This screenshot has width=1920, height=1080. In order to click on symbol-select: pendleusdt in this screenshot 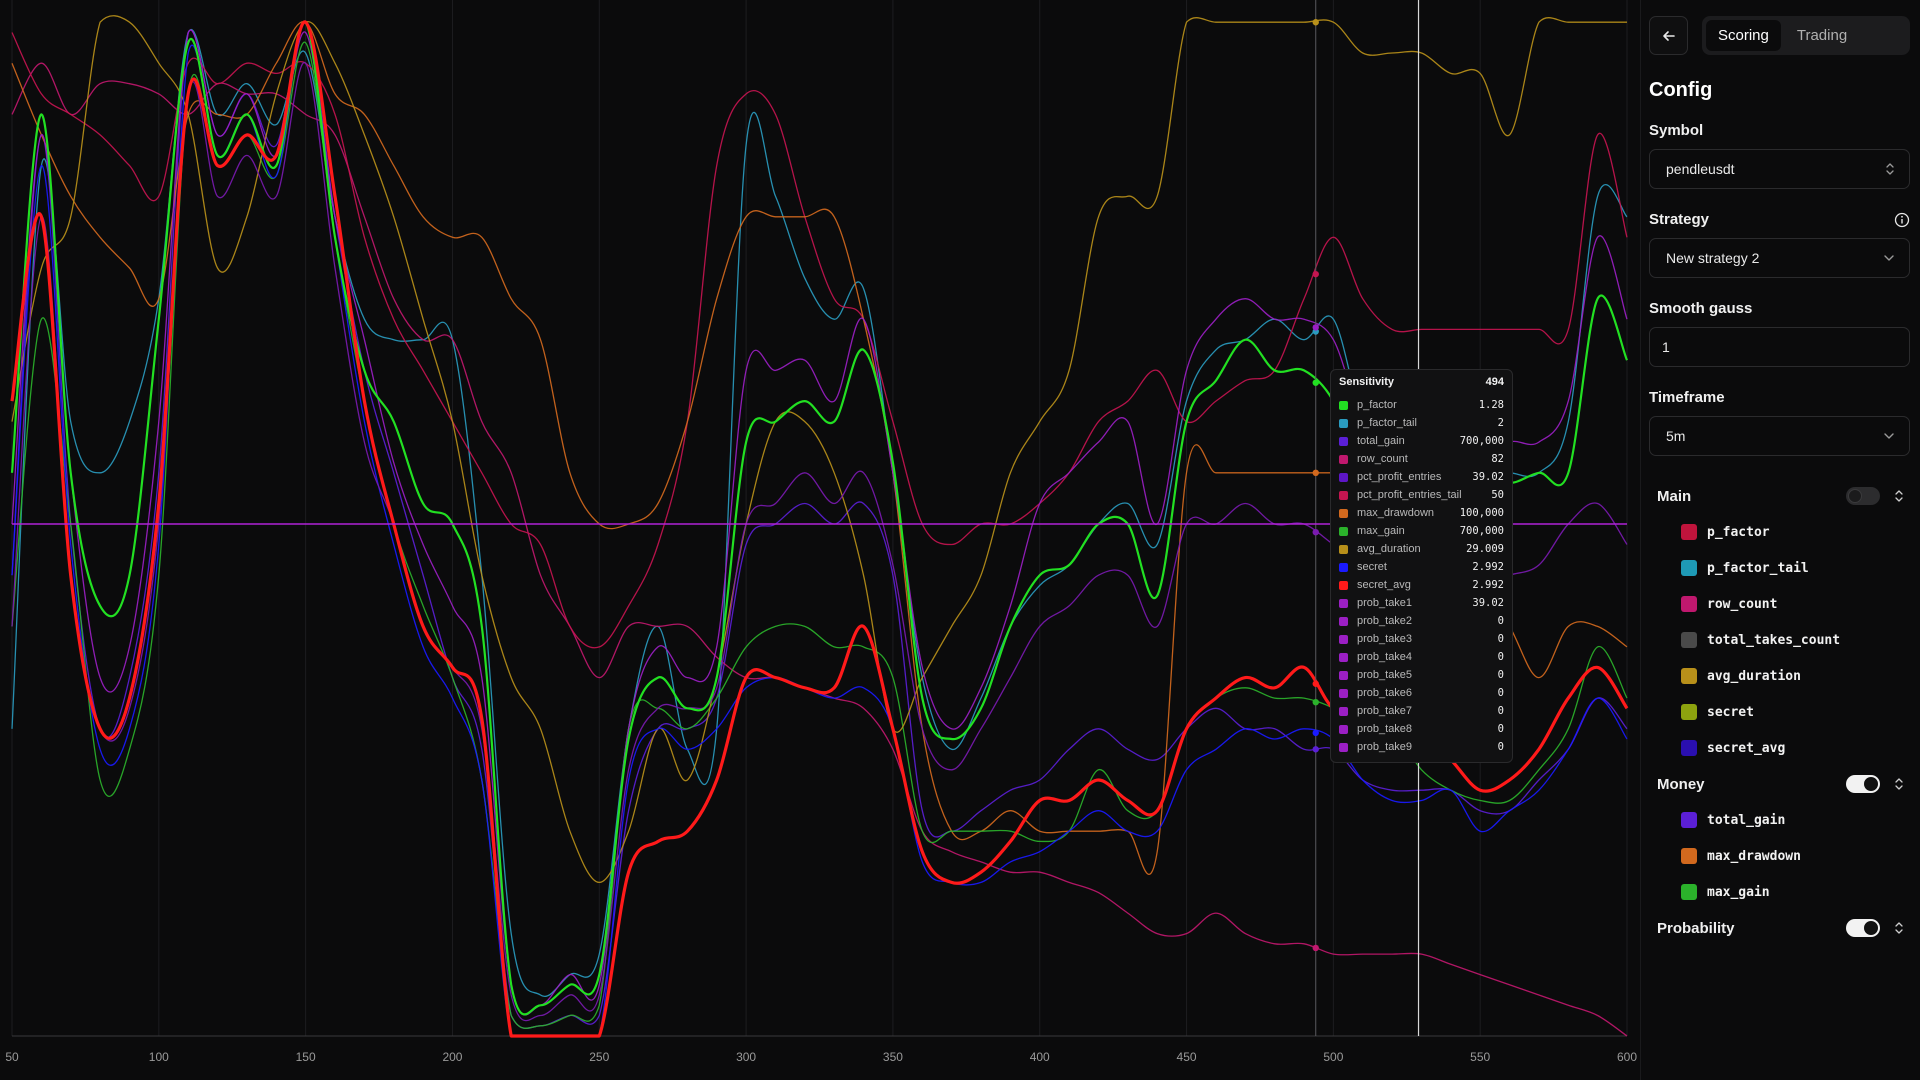, I will do `click(1779, 169)`.